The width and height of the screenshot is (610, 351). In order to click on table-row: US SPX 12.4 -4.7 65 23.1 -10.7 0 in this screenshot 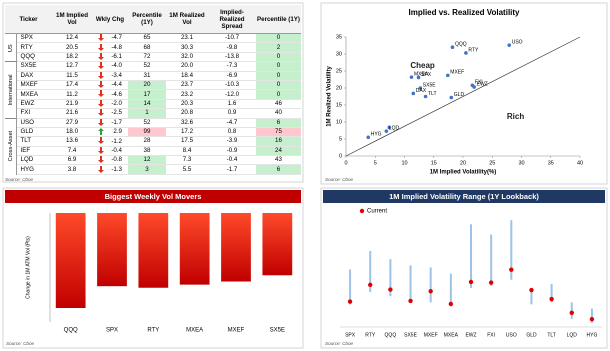, I will do `click(153, 47)`.